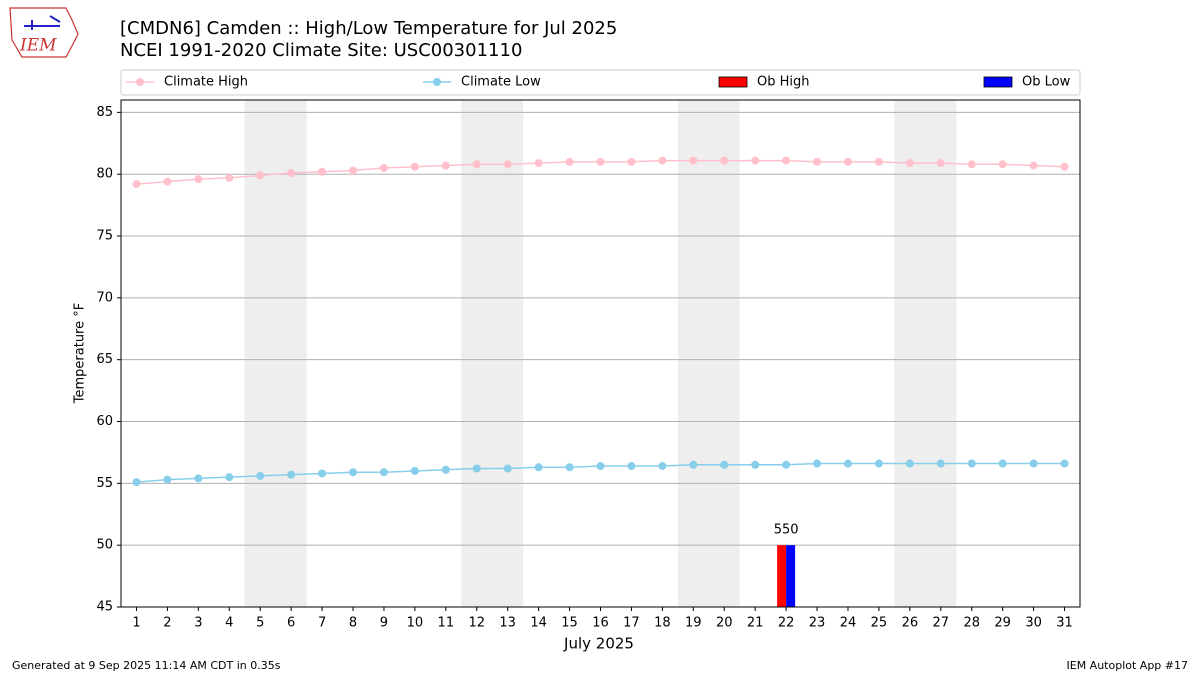 The width and height of the screenshot is (1200, 675). What do you see at coordinates (44, 32) in the screenshot?
I see `logo-outline` at bounding box center [44, 32].